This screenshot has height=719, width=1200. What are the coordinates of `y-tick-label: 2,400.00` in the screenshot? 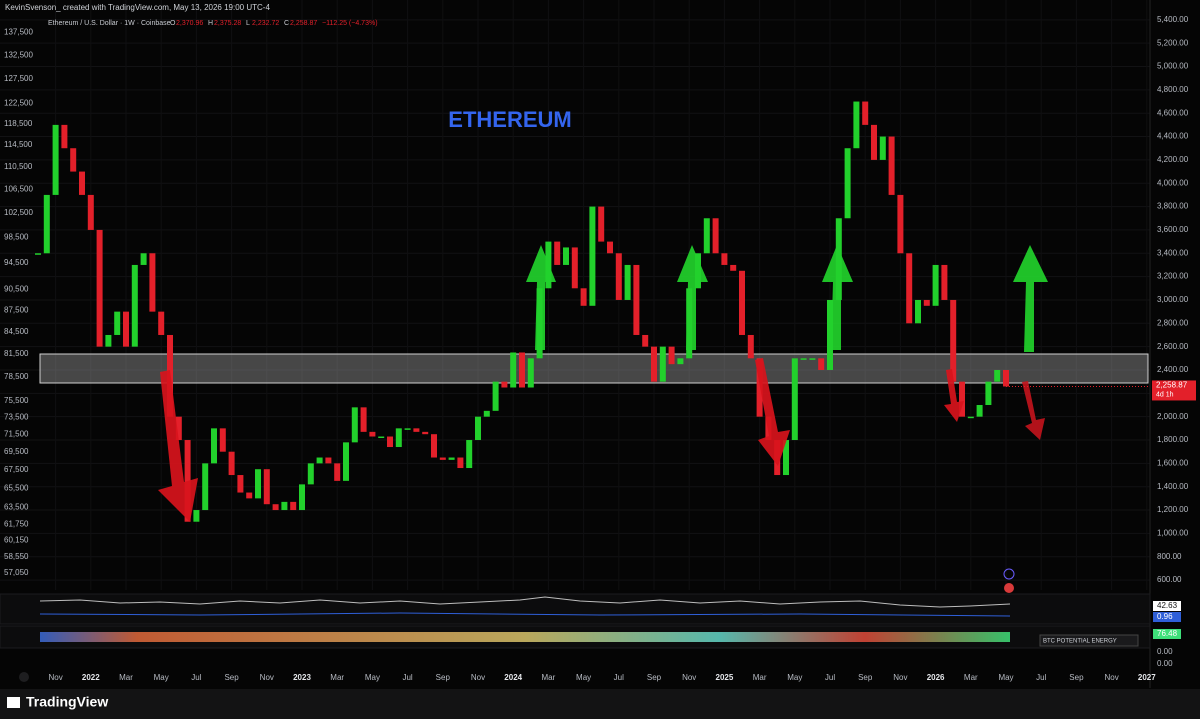 It's located at (1173, 369).